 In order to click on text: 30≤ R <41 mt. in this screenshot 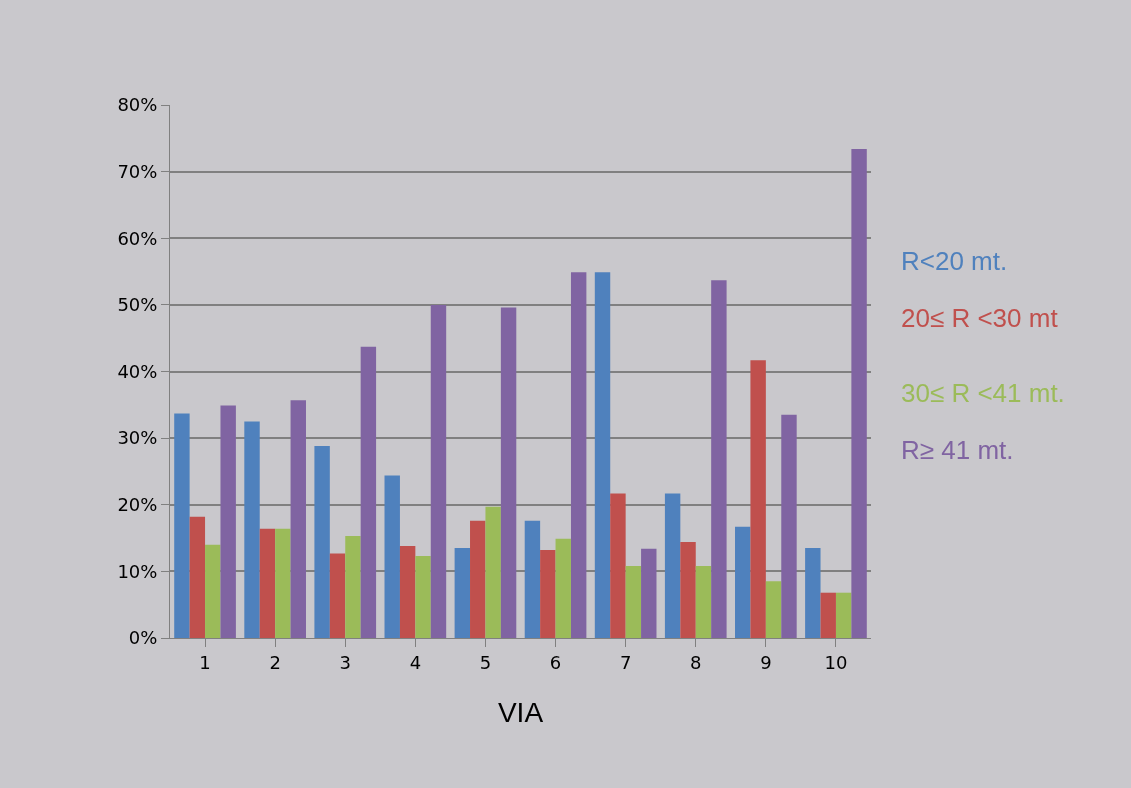, I will do `click(983, 393)`.